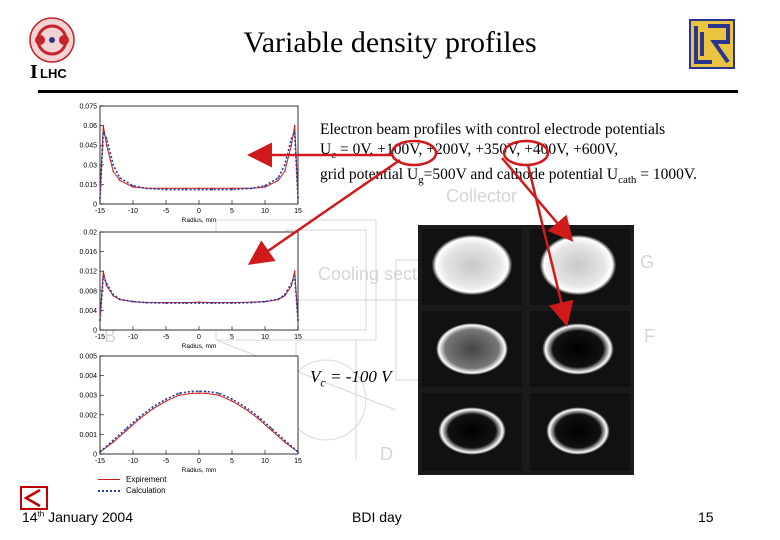  What do you see at coordinates (232, 211) in the screenshot?
I see `chart-1-xtick-label: 5` at bounding box center [232, 211].